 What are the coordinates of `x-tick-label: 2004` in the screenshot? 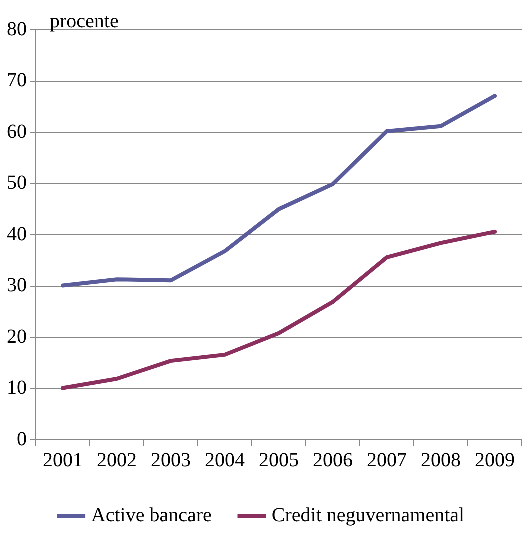 It's located at (225, 460).